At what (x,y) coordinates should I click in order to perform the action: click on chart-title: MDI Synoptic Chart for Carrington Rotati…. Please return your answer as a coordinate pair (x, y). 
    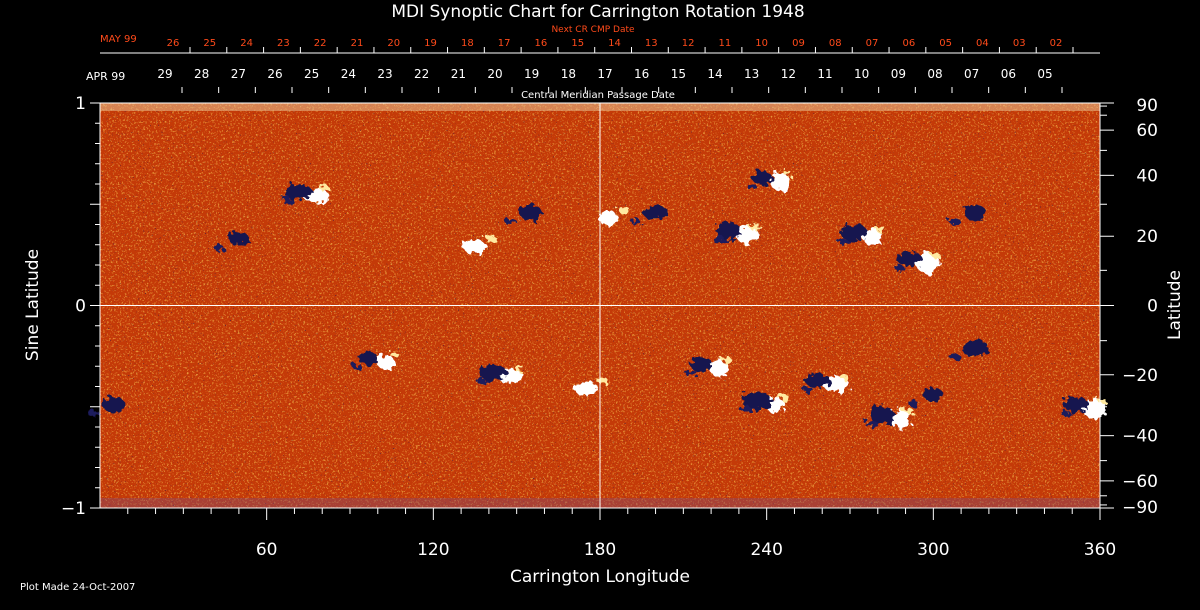
    Looking at the image, I should click on (597, 12).